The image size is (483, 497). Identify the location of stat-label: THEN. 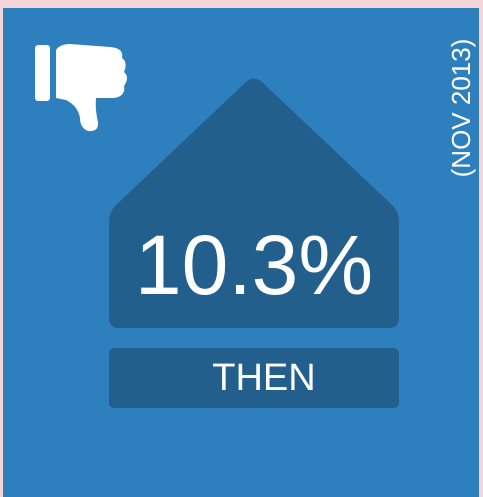
(263, 378).